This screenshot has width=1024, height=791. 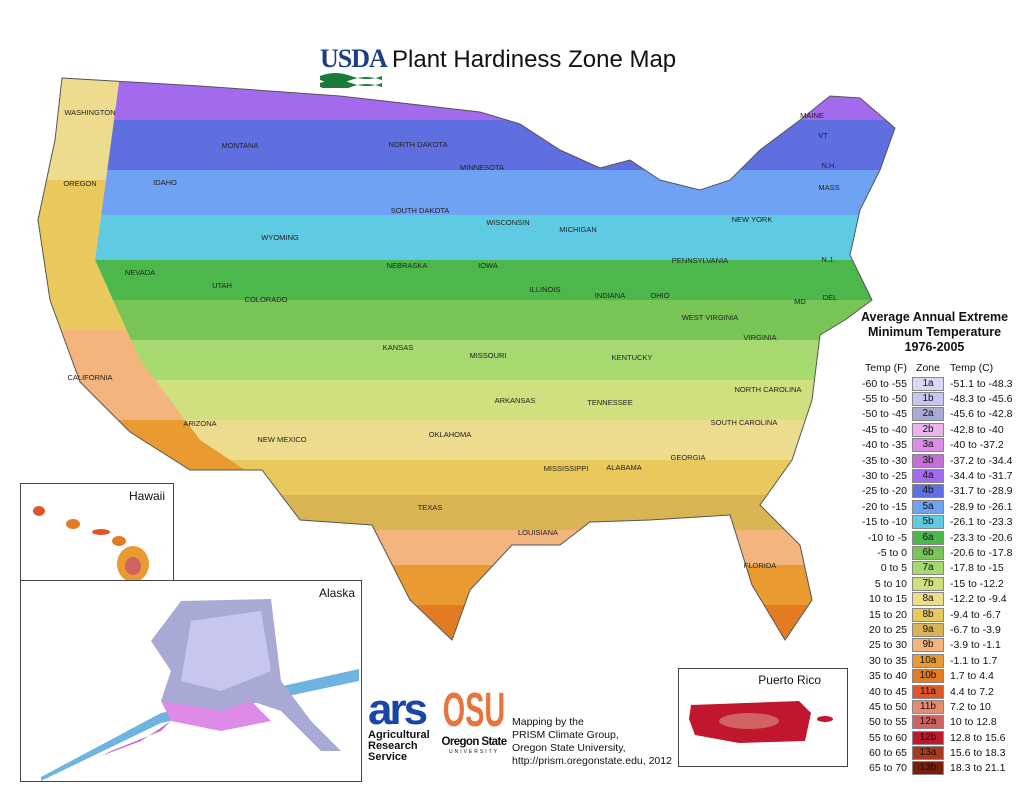 What do you see at coordinates (981, 476) in the screenshot?
I see `legend-temp-c: -34.4 to -31.7` at bounding box center [981, 476].